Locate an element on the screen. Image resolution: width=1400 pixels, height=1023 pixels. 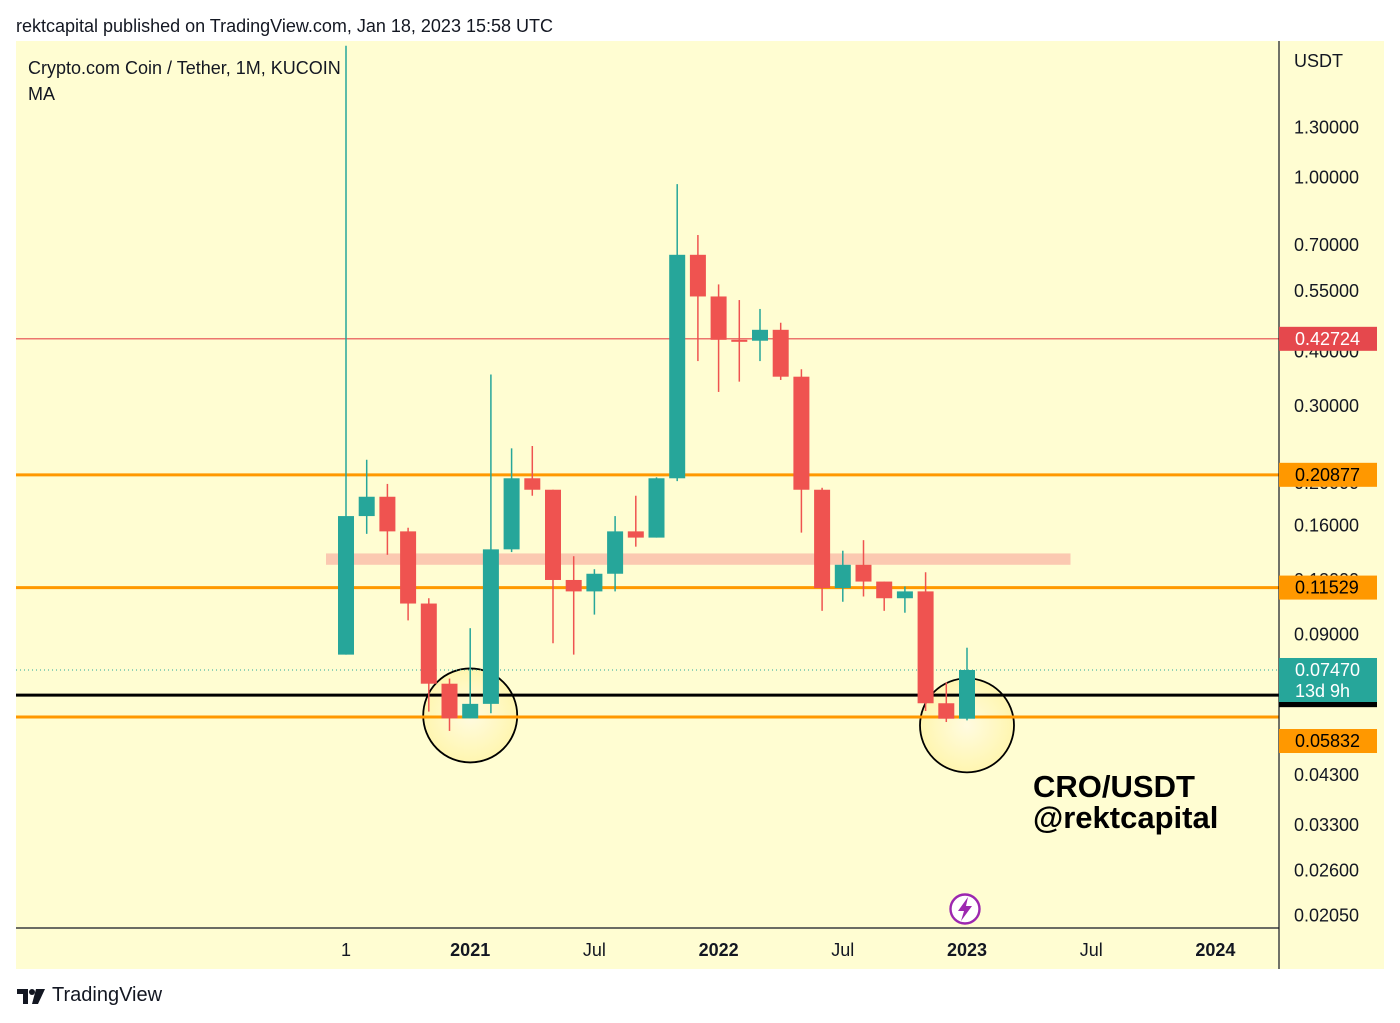
price-label-text: 0.42724 is located at coordinates (1327, 339).